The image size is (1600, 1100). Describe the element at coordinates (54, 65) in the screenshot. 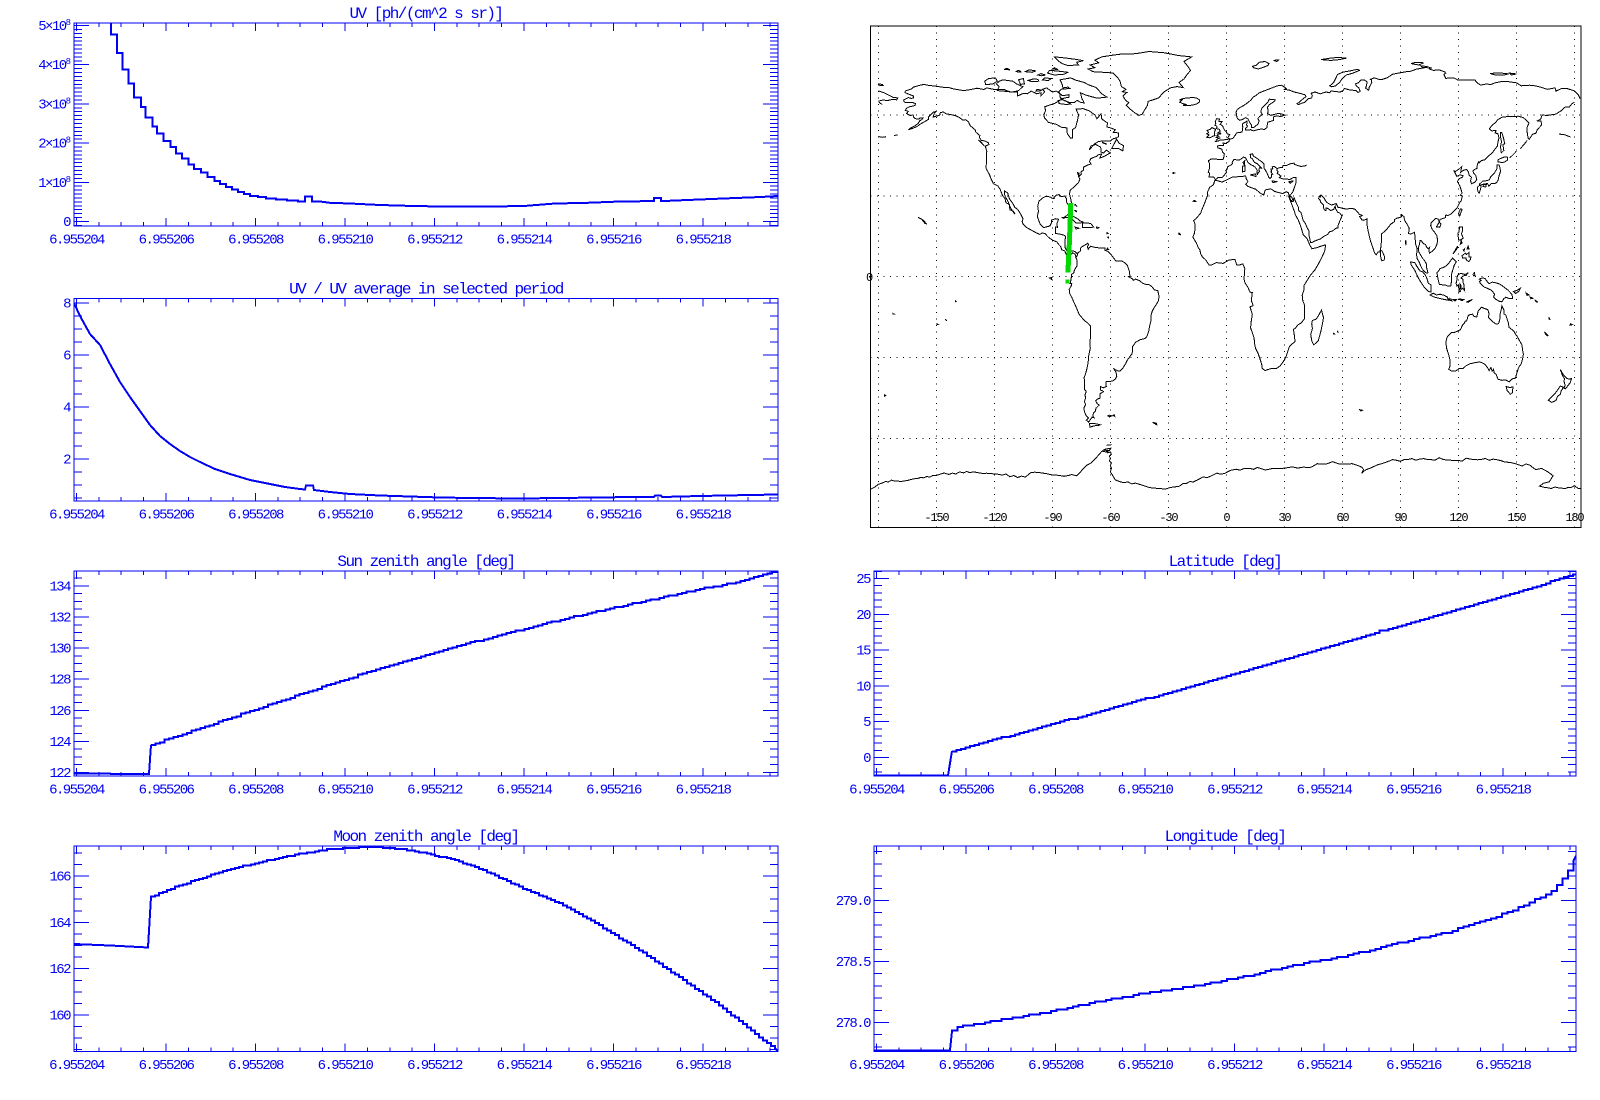

I see `svg-text: 4×10⁸` at that location.